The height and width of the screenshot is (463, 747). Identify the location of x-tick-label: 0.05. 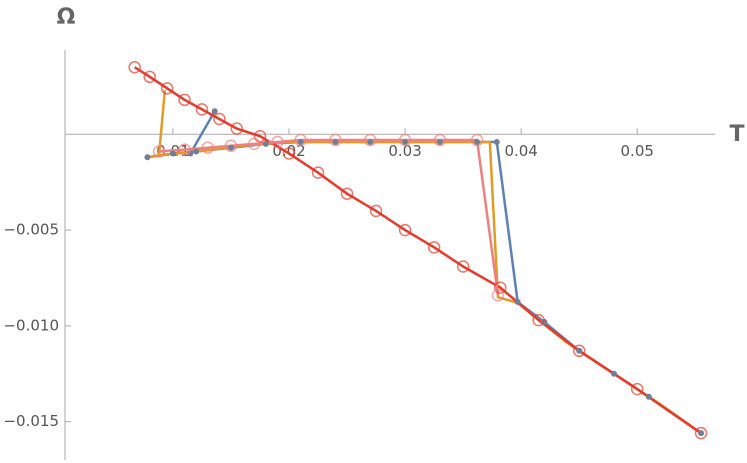
(637, 151).